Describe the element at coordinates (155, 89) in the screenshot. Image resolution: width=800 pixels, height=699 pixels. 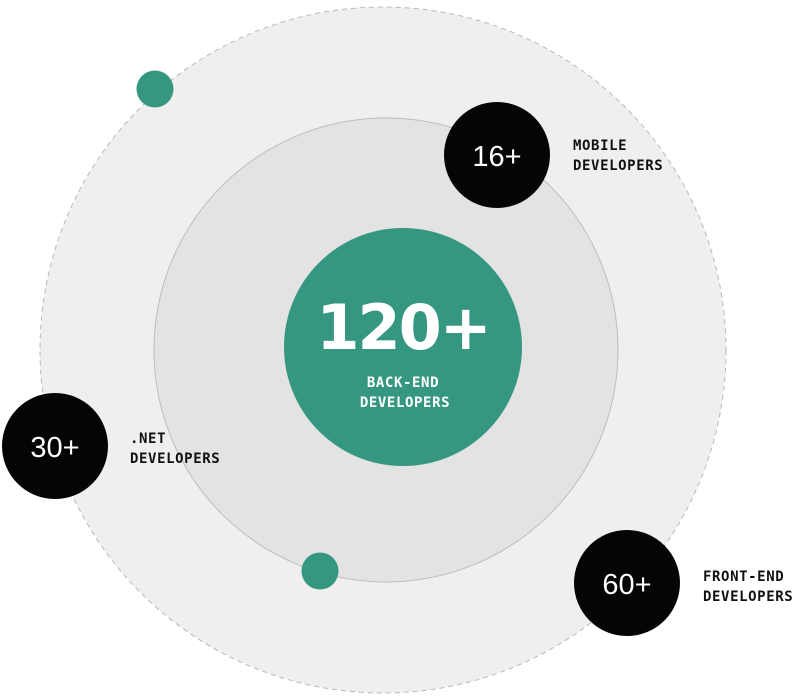
I see `orbit-dot-top-left` at that location.